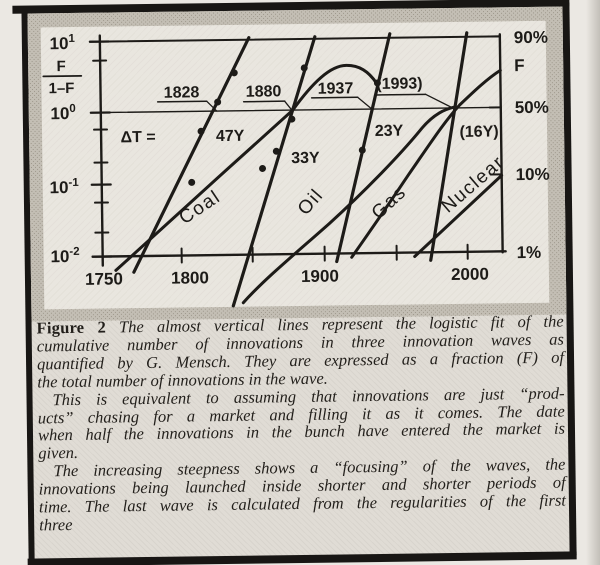 The height and width of the screenshot is (565, 600). I want to click on x-axis, so click(299, 254).